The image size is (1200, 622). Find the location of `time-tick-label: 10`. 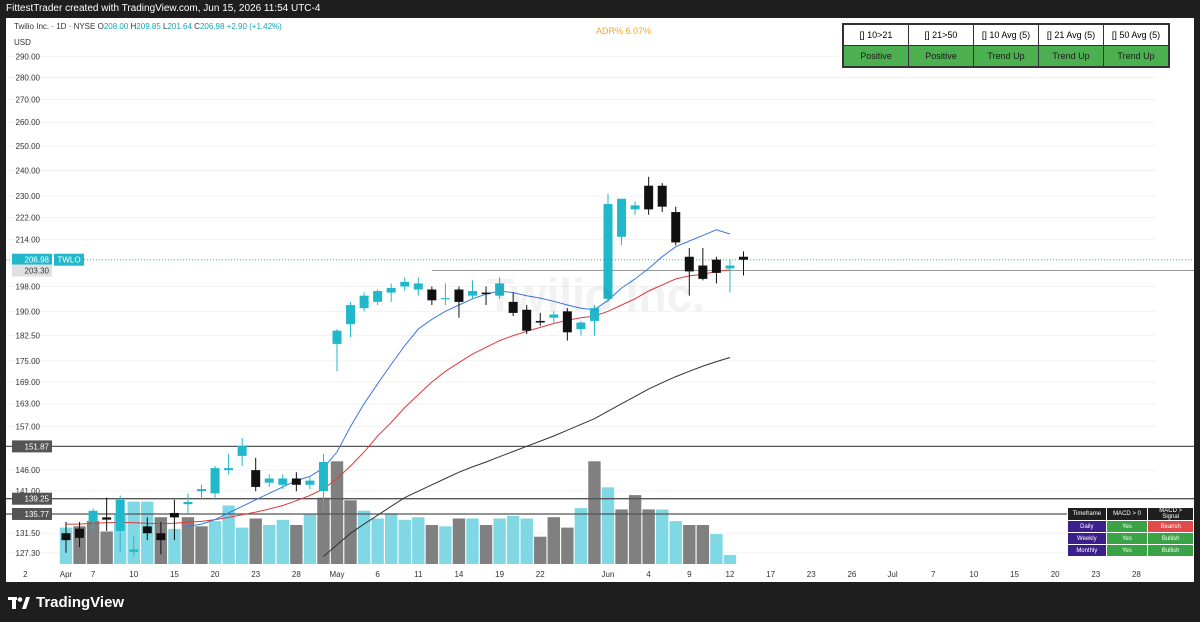

time-tick-label: 10 is located at coordinates (133, 574).